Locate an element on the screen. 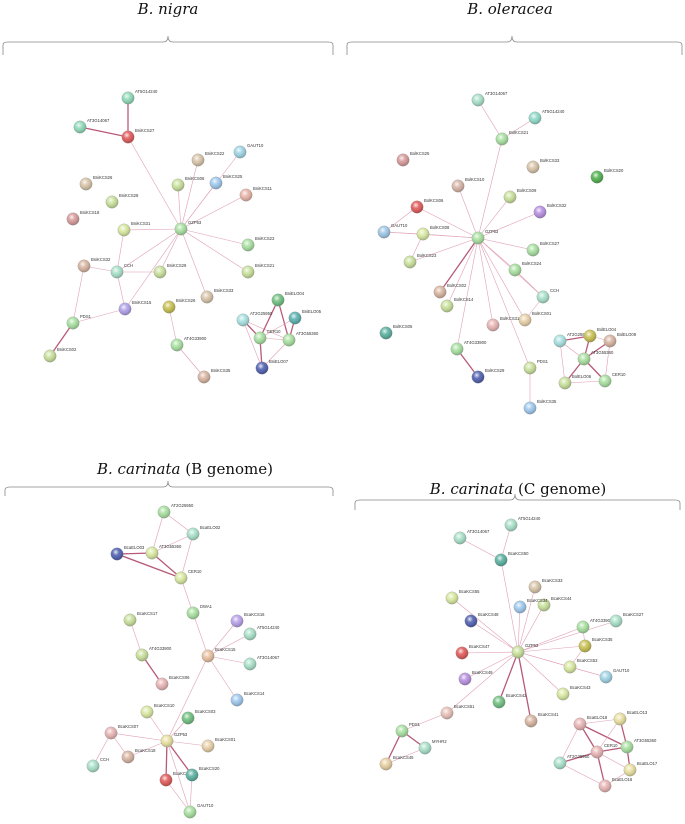 This screenshot has width=685, height=824. node-bolkcs02: BolKCS02 is located at coordinates (450, 291).